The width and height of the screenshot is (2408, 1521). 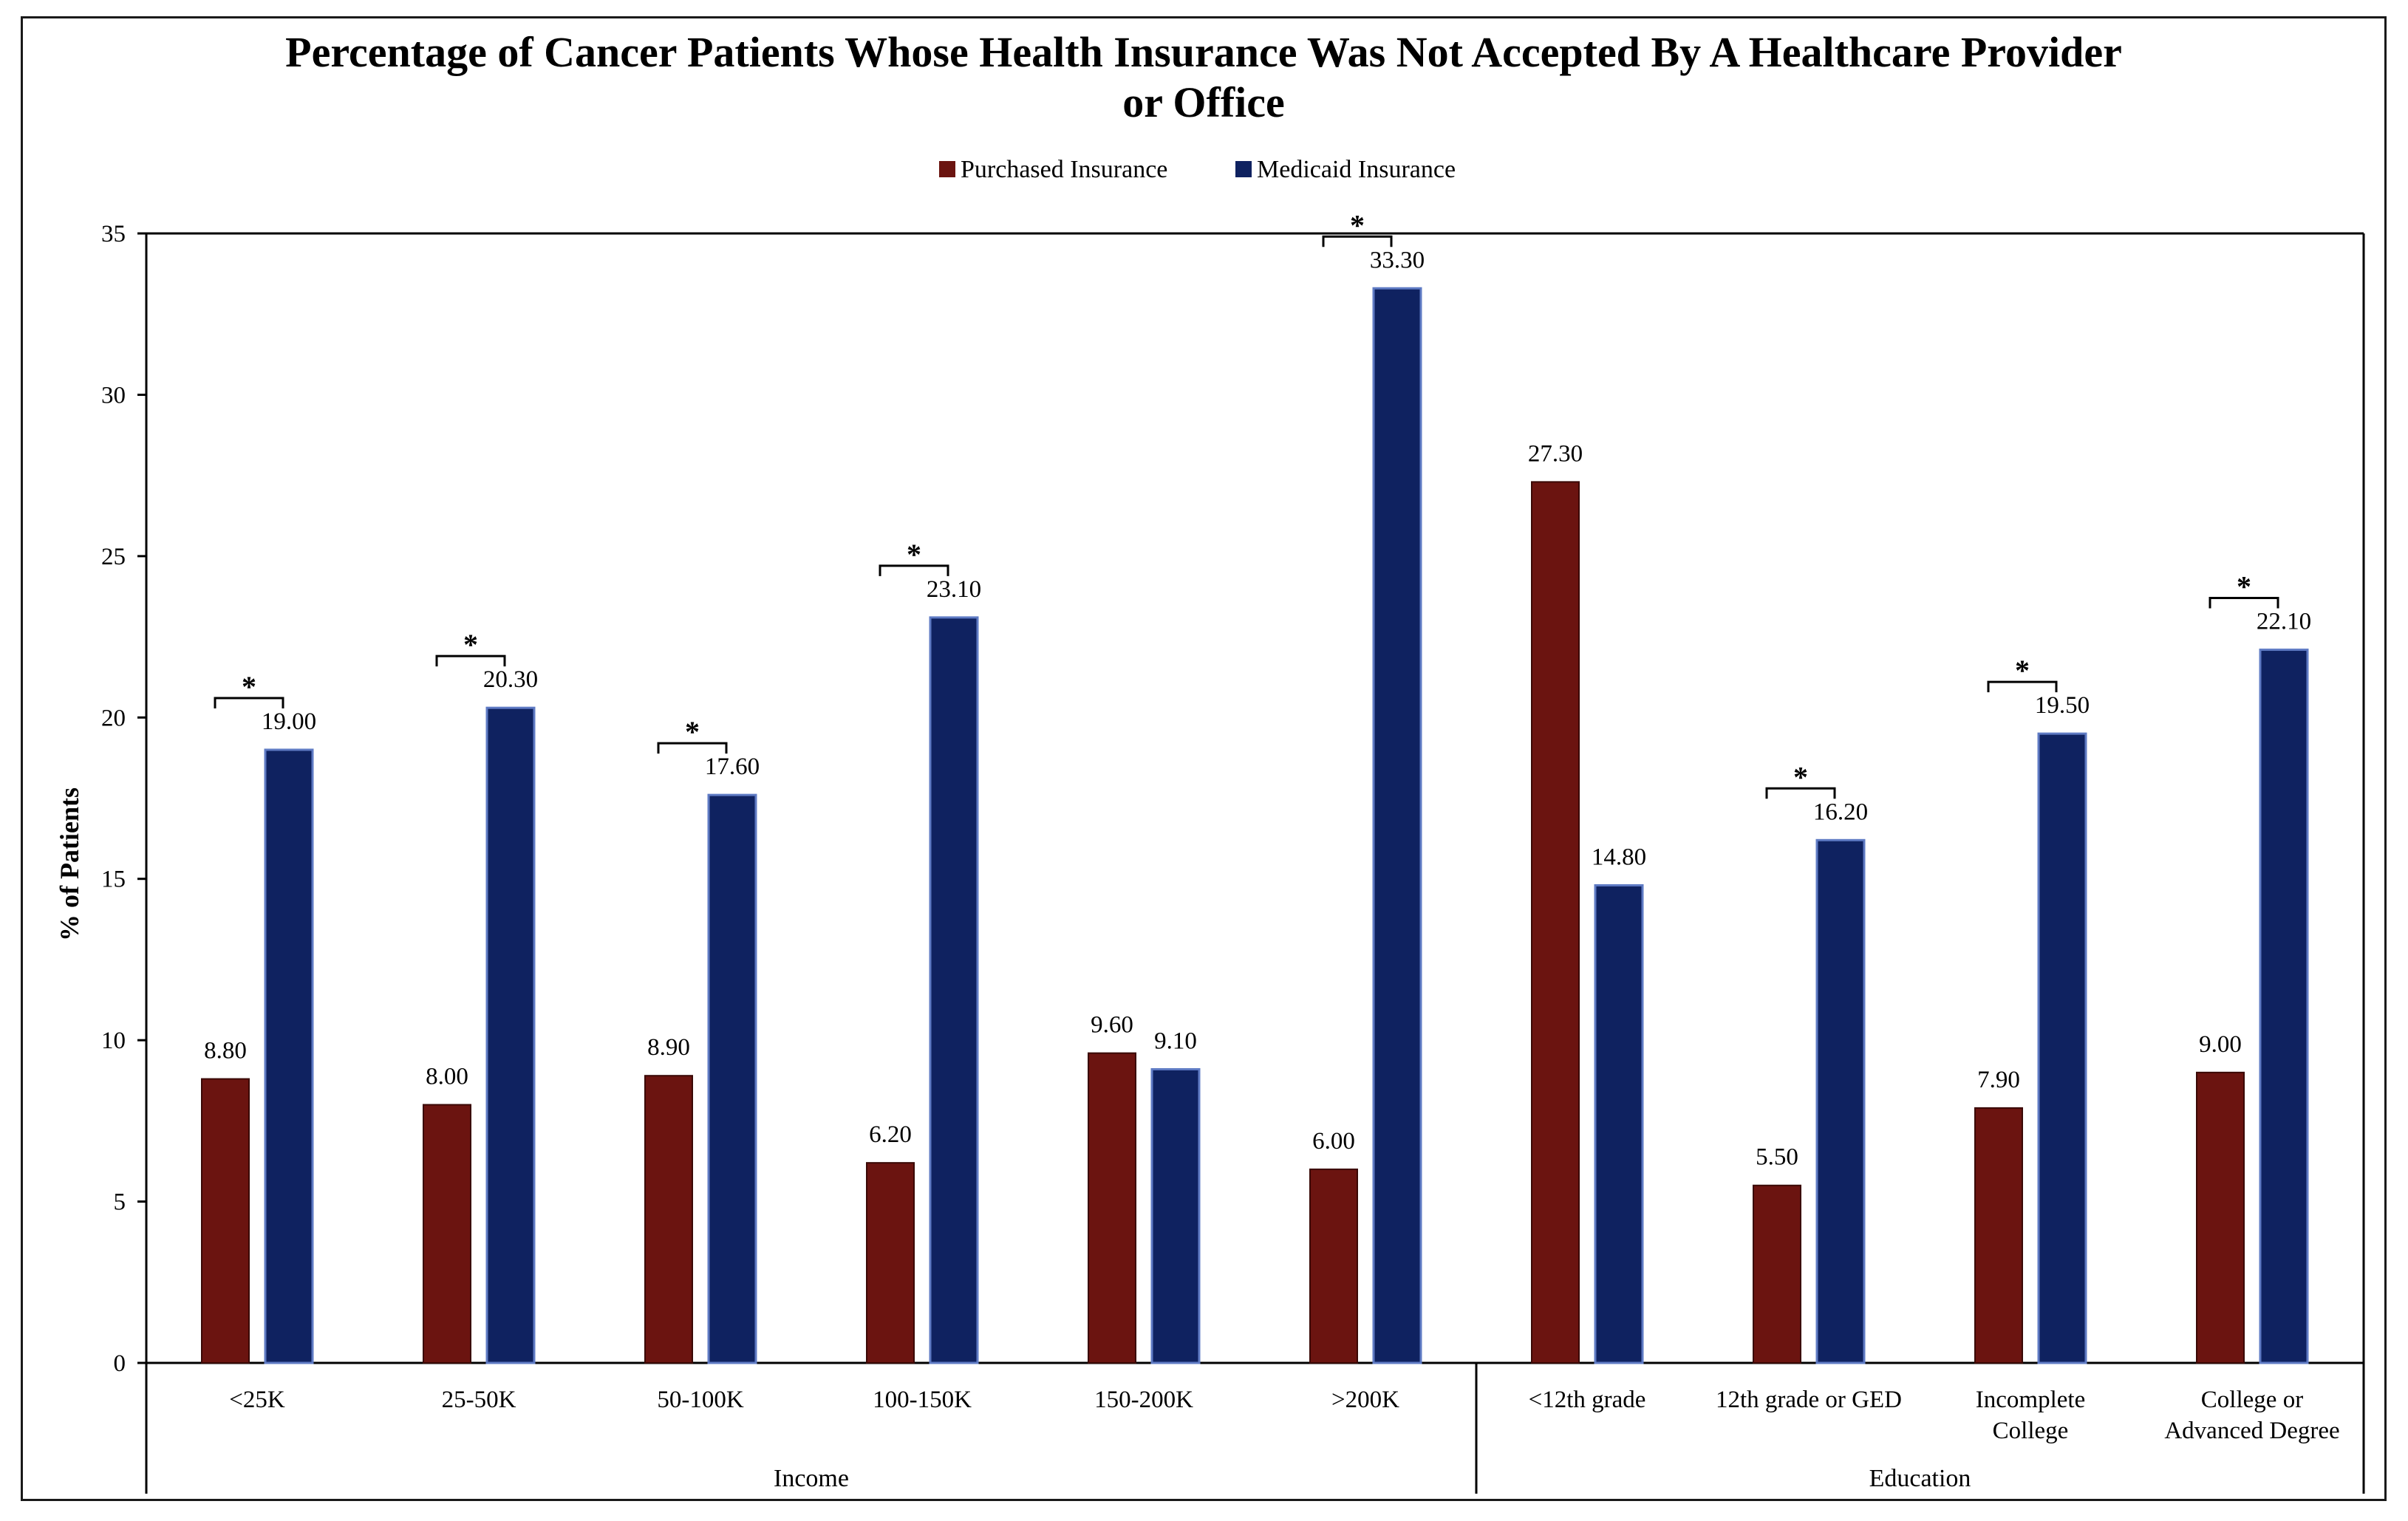 What do you see at coordinates (479, 1400) in the screenshot?
I see `x-category-label: 25-50K` at bounding box center [479, 1400].